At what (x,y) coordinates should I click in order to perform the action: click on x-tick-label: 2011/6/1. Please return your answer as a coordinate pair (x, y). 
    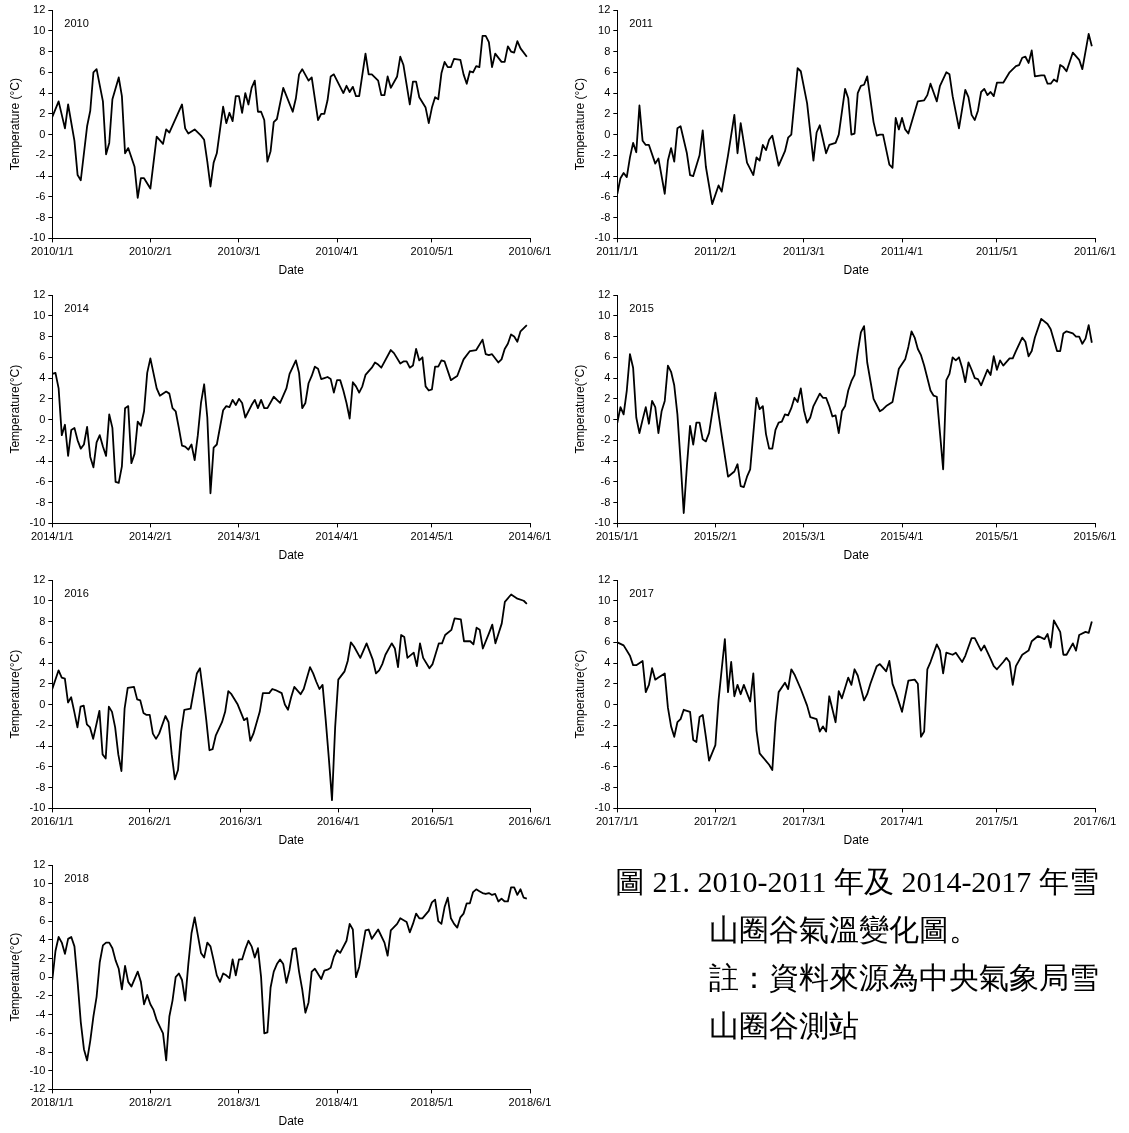
    Looking at the image, I should click on (1095, 251).